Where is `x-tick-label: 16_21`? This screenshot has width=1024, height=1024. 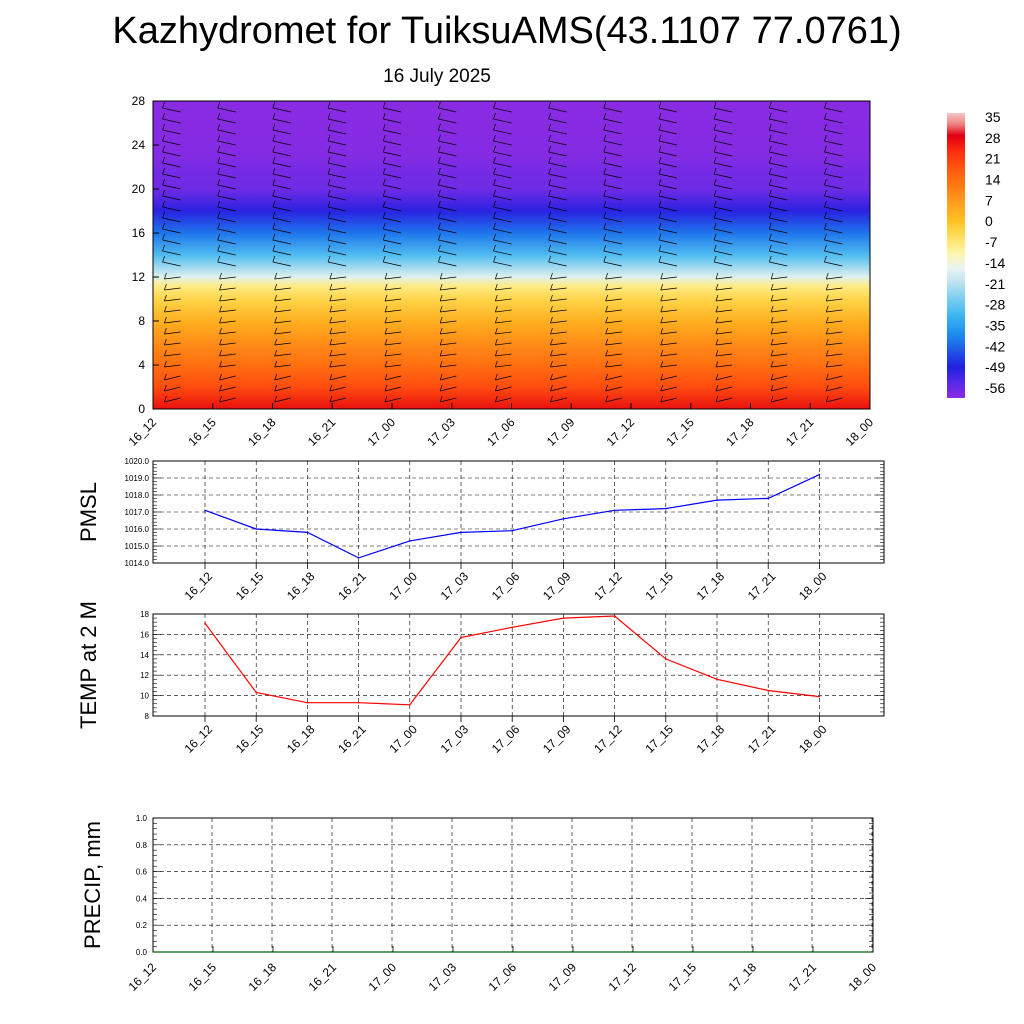 x-tick-label: 16_21 is located at coordinates (322, 432).